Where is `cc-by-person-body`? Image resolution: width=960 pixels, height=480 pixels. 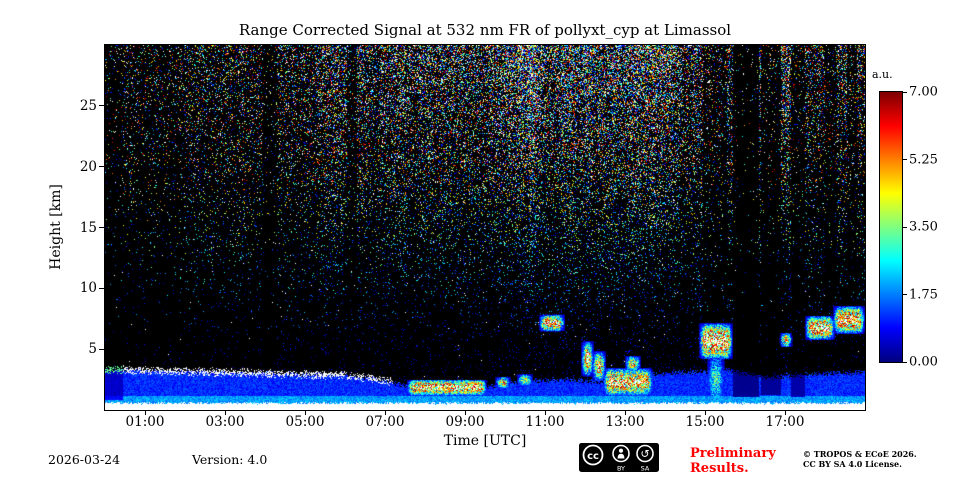 cc-by-person-body is located at coordinates (621, 456).